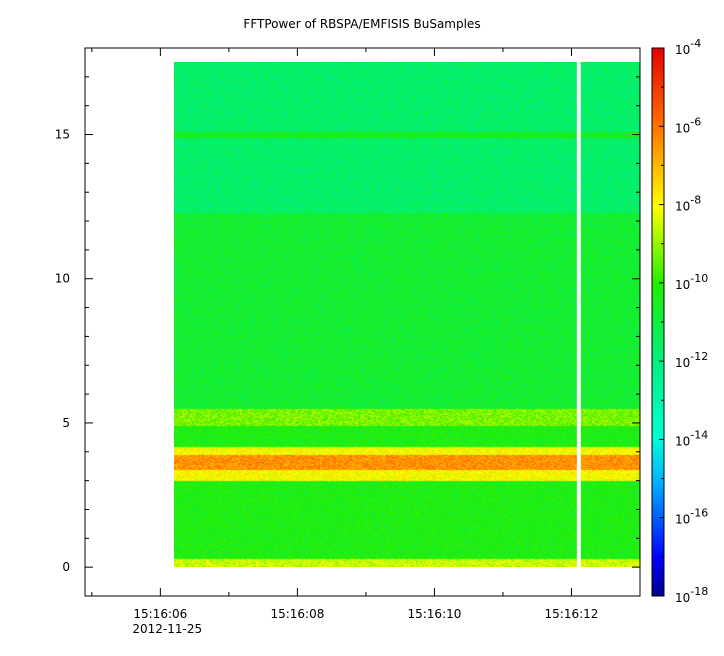 This screenshot has width=724, height=656. Describe the element at coordinates (434, 614) in the screenshot. I see `x-tick-label: 15:16:10` at that location.